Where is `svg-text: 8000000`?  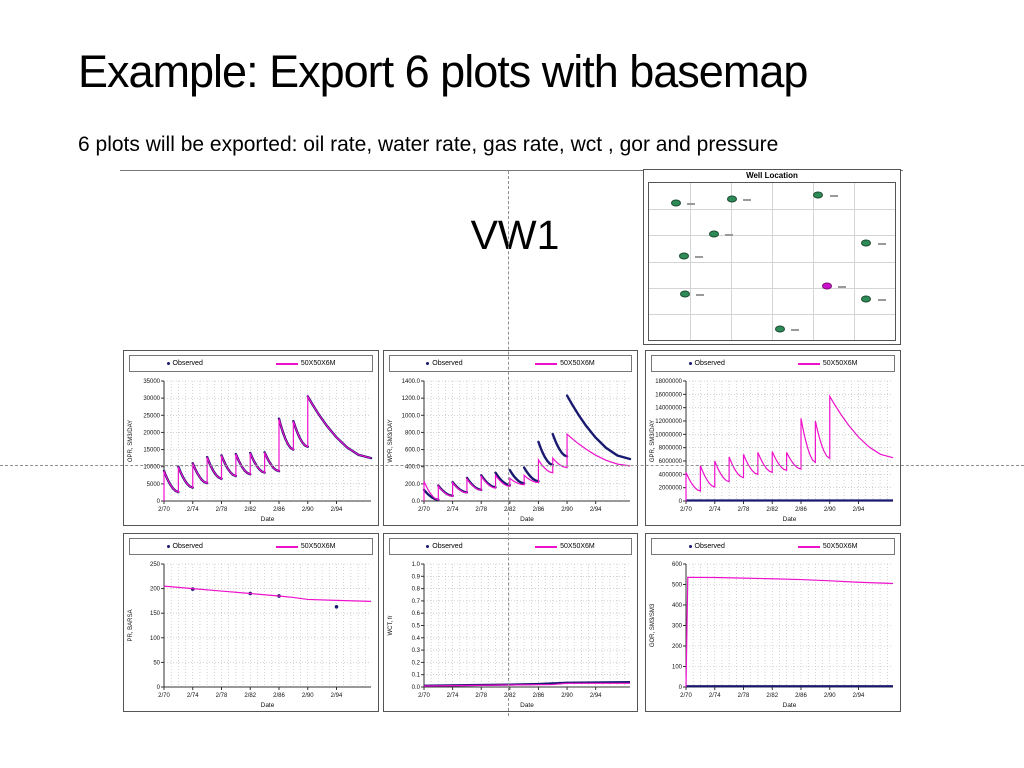
svg-text: 8000000 is located at coordinates (671, 449).